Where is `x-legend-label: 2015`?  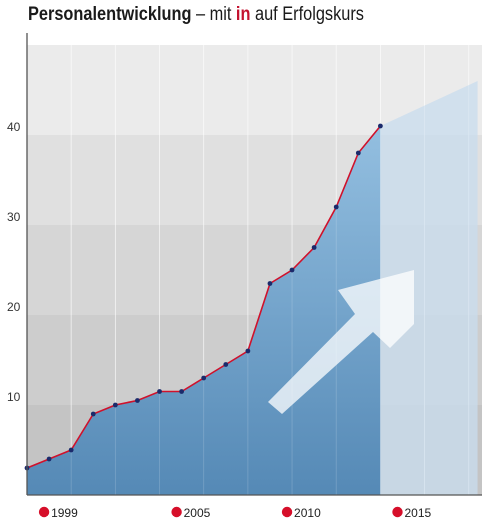
x-legend-label: 2015 is located at coordinates (417, 513).